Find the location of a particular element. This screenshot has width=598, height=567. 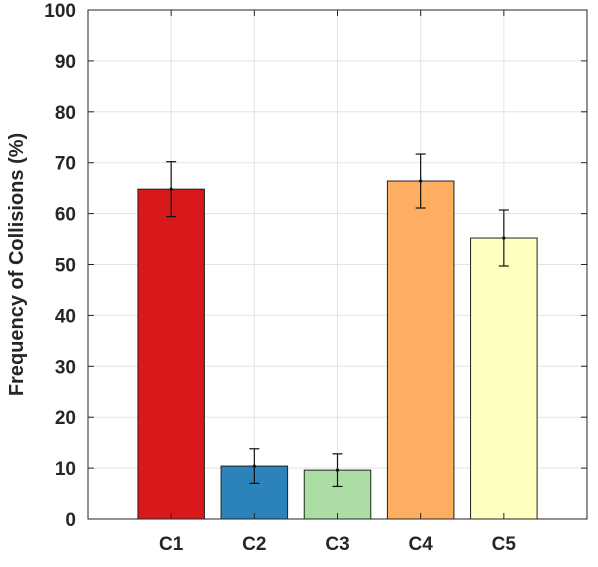

x-tick-label: C1 is located at coordinates (171, 544).